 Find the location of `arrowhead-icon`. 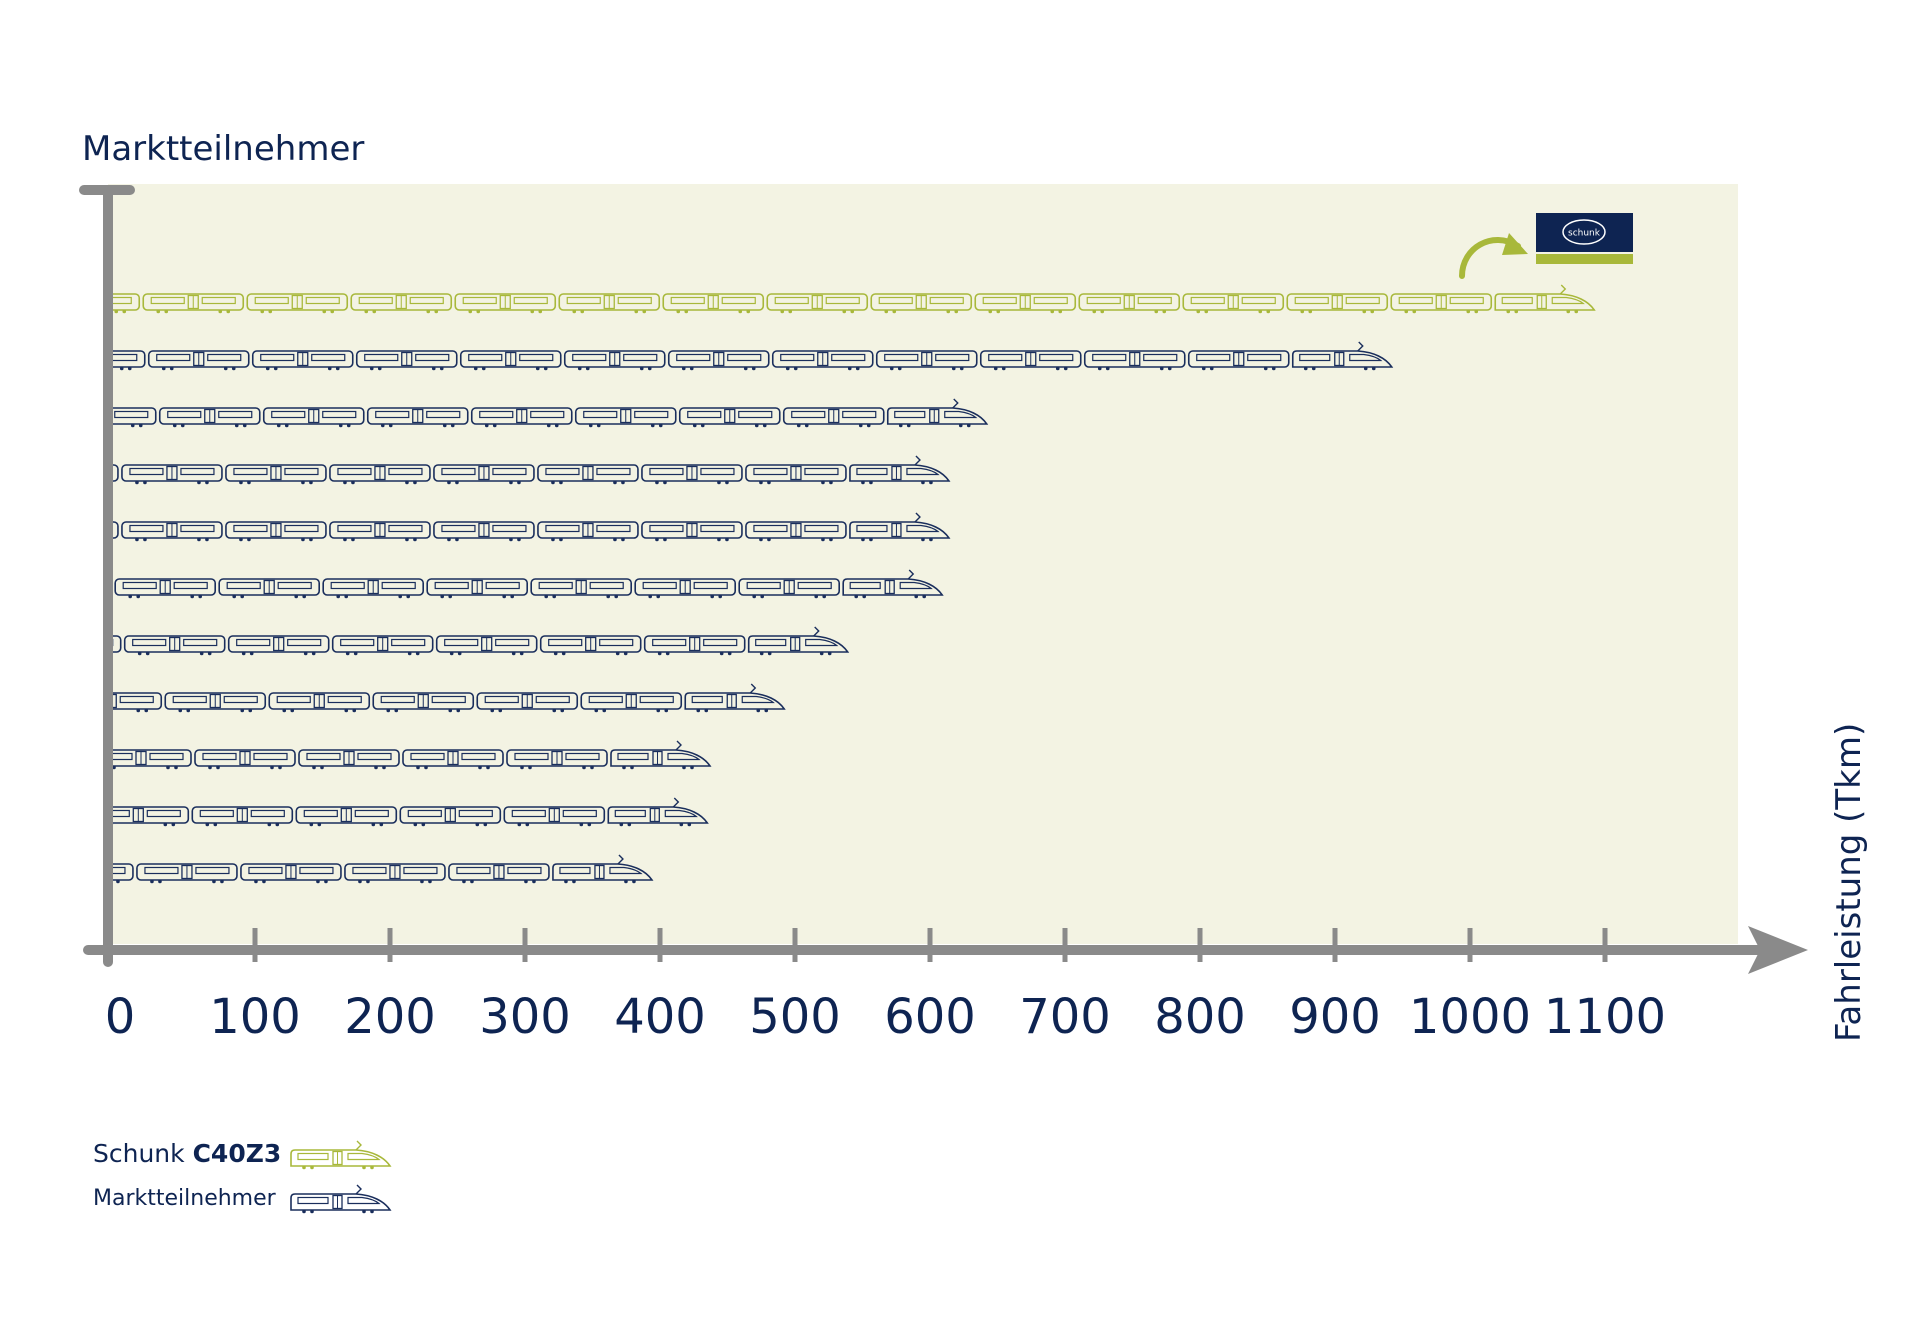

arrowhead-icon is located at coordinates (1515, 244).